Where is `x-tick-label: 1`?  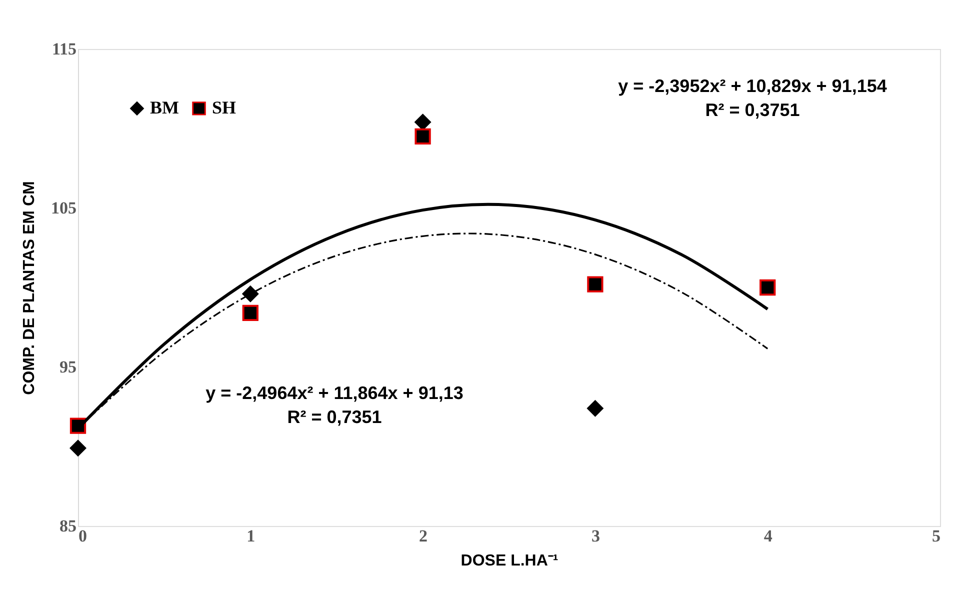 x-tick-label: 1 is located at coordinates (251, 536).